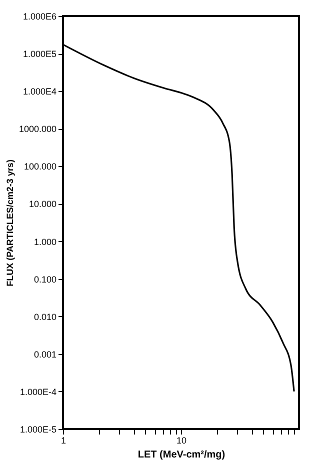  What do you see at coordinates (45, 241) in the screenshot?
I see `y-tick-label: 1.000` at bounding box center [45, 241].